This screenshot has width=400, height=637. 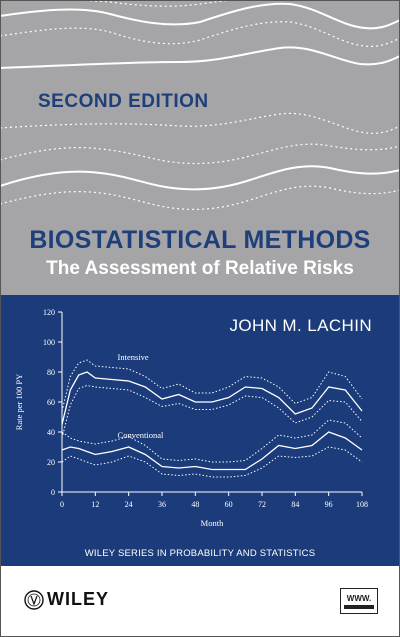 I want to click on x-tick-label: 108, so click(x=362, y=504).